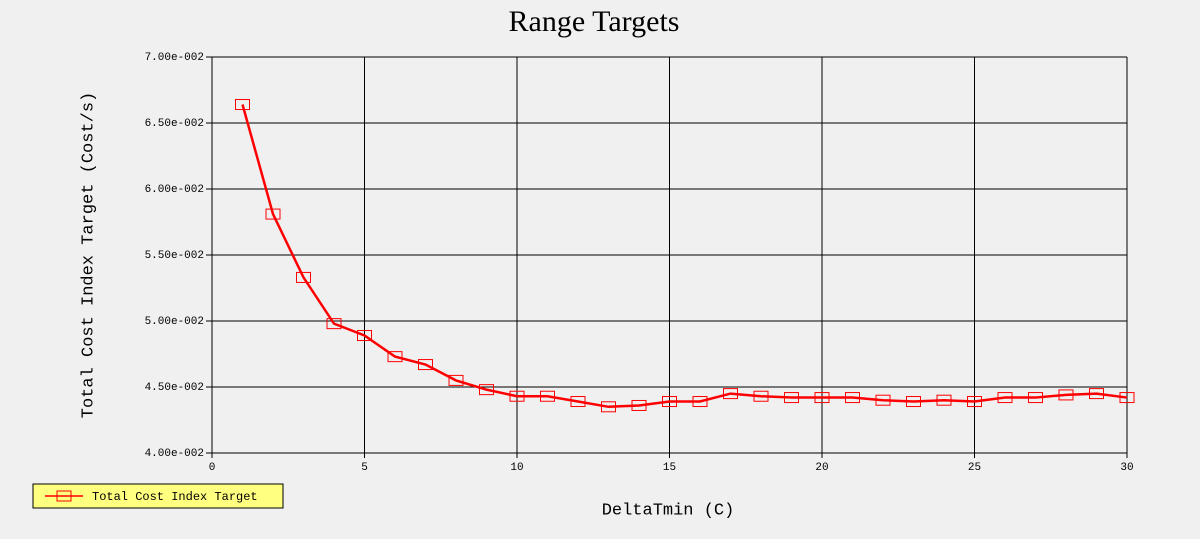 The height and width of the screenshot is (539, 1200). What do you see at coordinates (174, 454) in the screenshot?
I see `y-tick-label: 4.00e-002` at bounding box center [174, 454].